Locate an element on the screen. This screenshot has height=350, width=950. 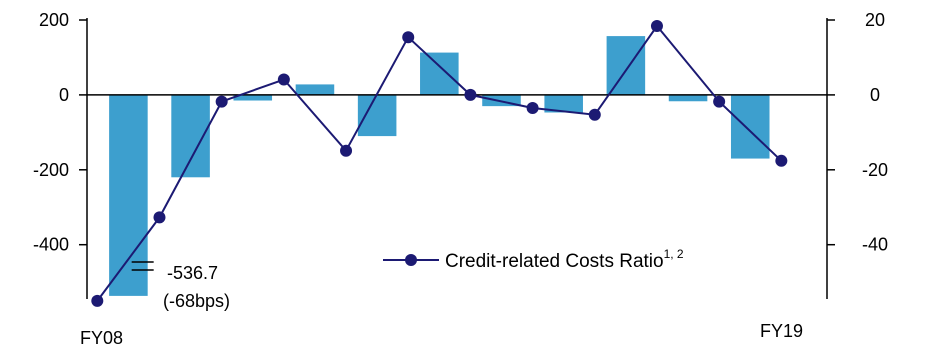
left-axis: 200 0 -200 -400 is located at coordinates (60, 132).